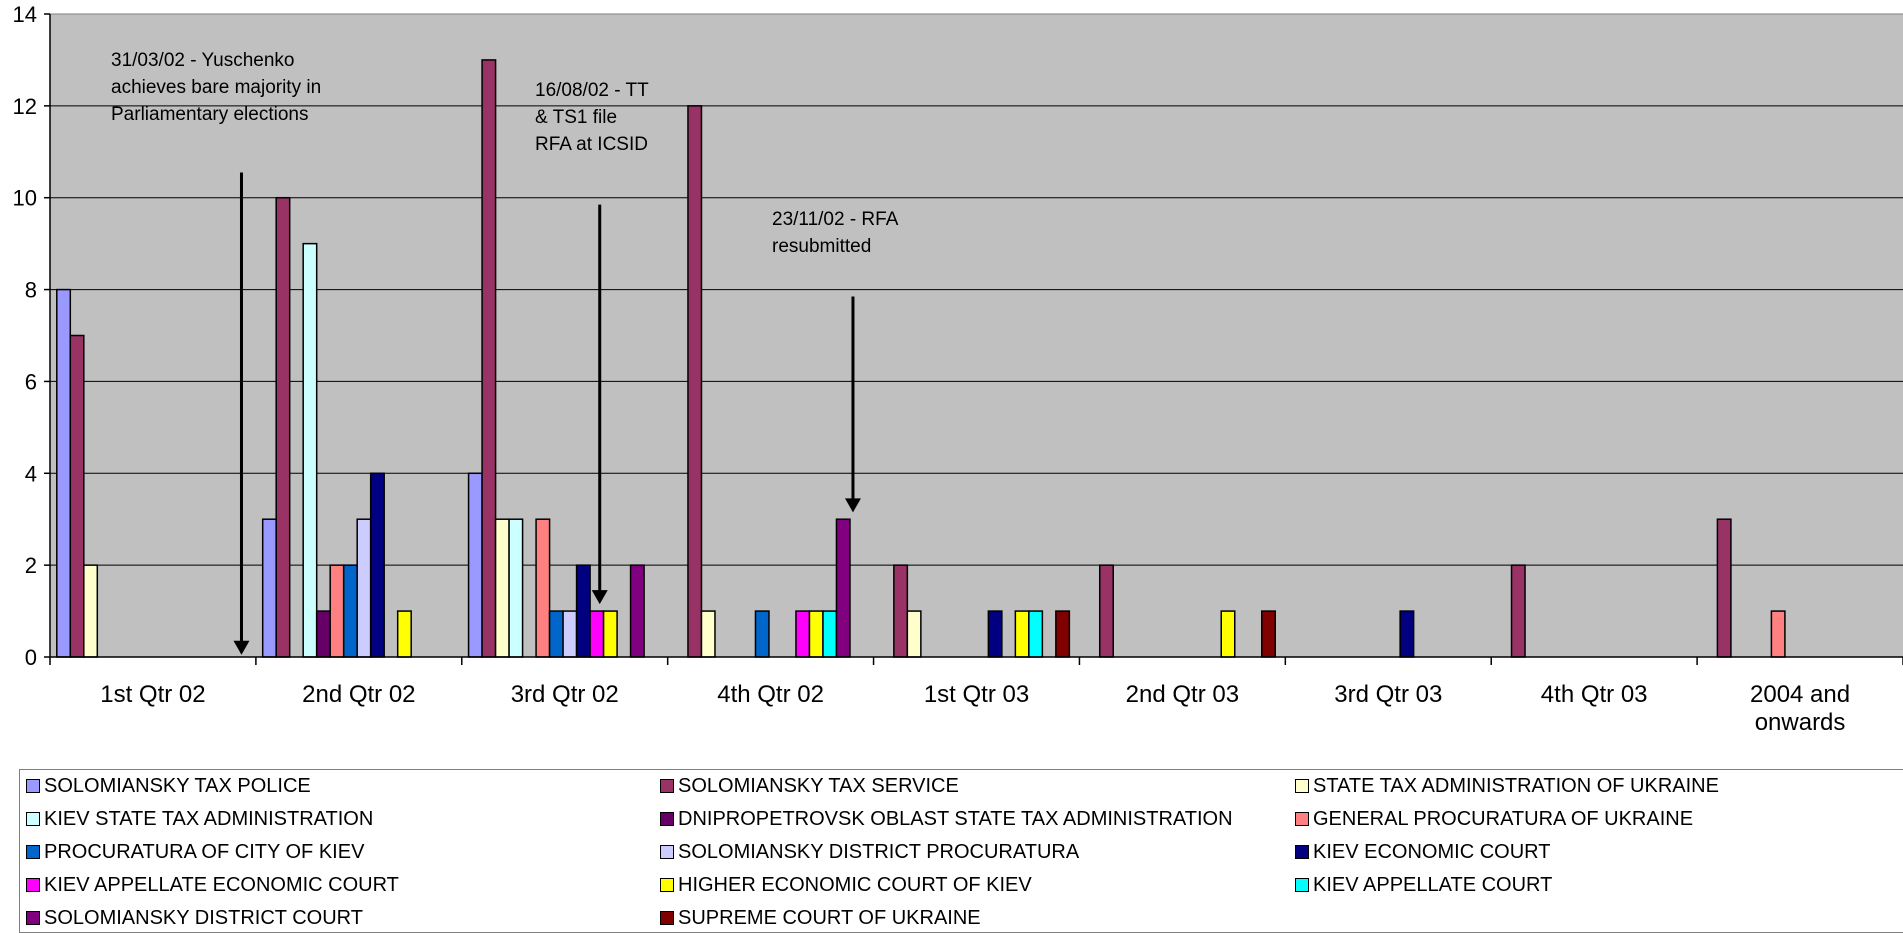 The height and width of the screenshot is (933, 1903). Describe the element at coordinates (879, 851) in the screenshot. I see `legend-label: SOLOMIANSKY DISTRICT PROCURATURA` at that location.